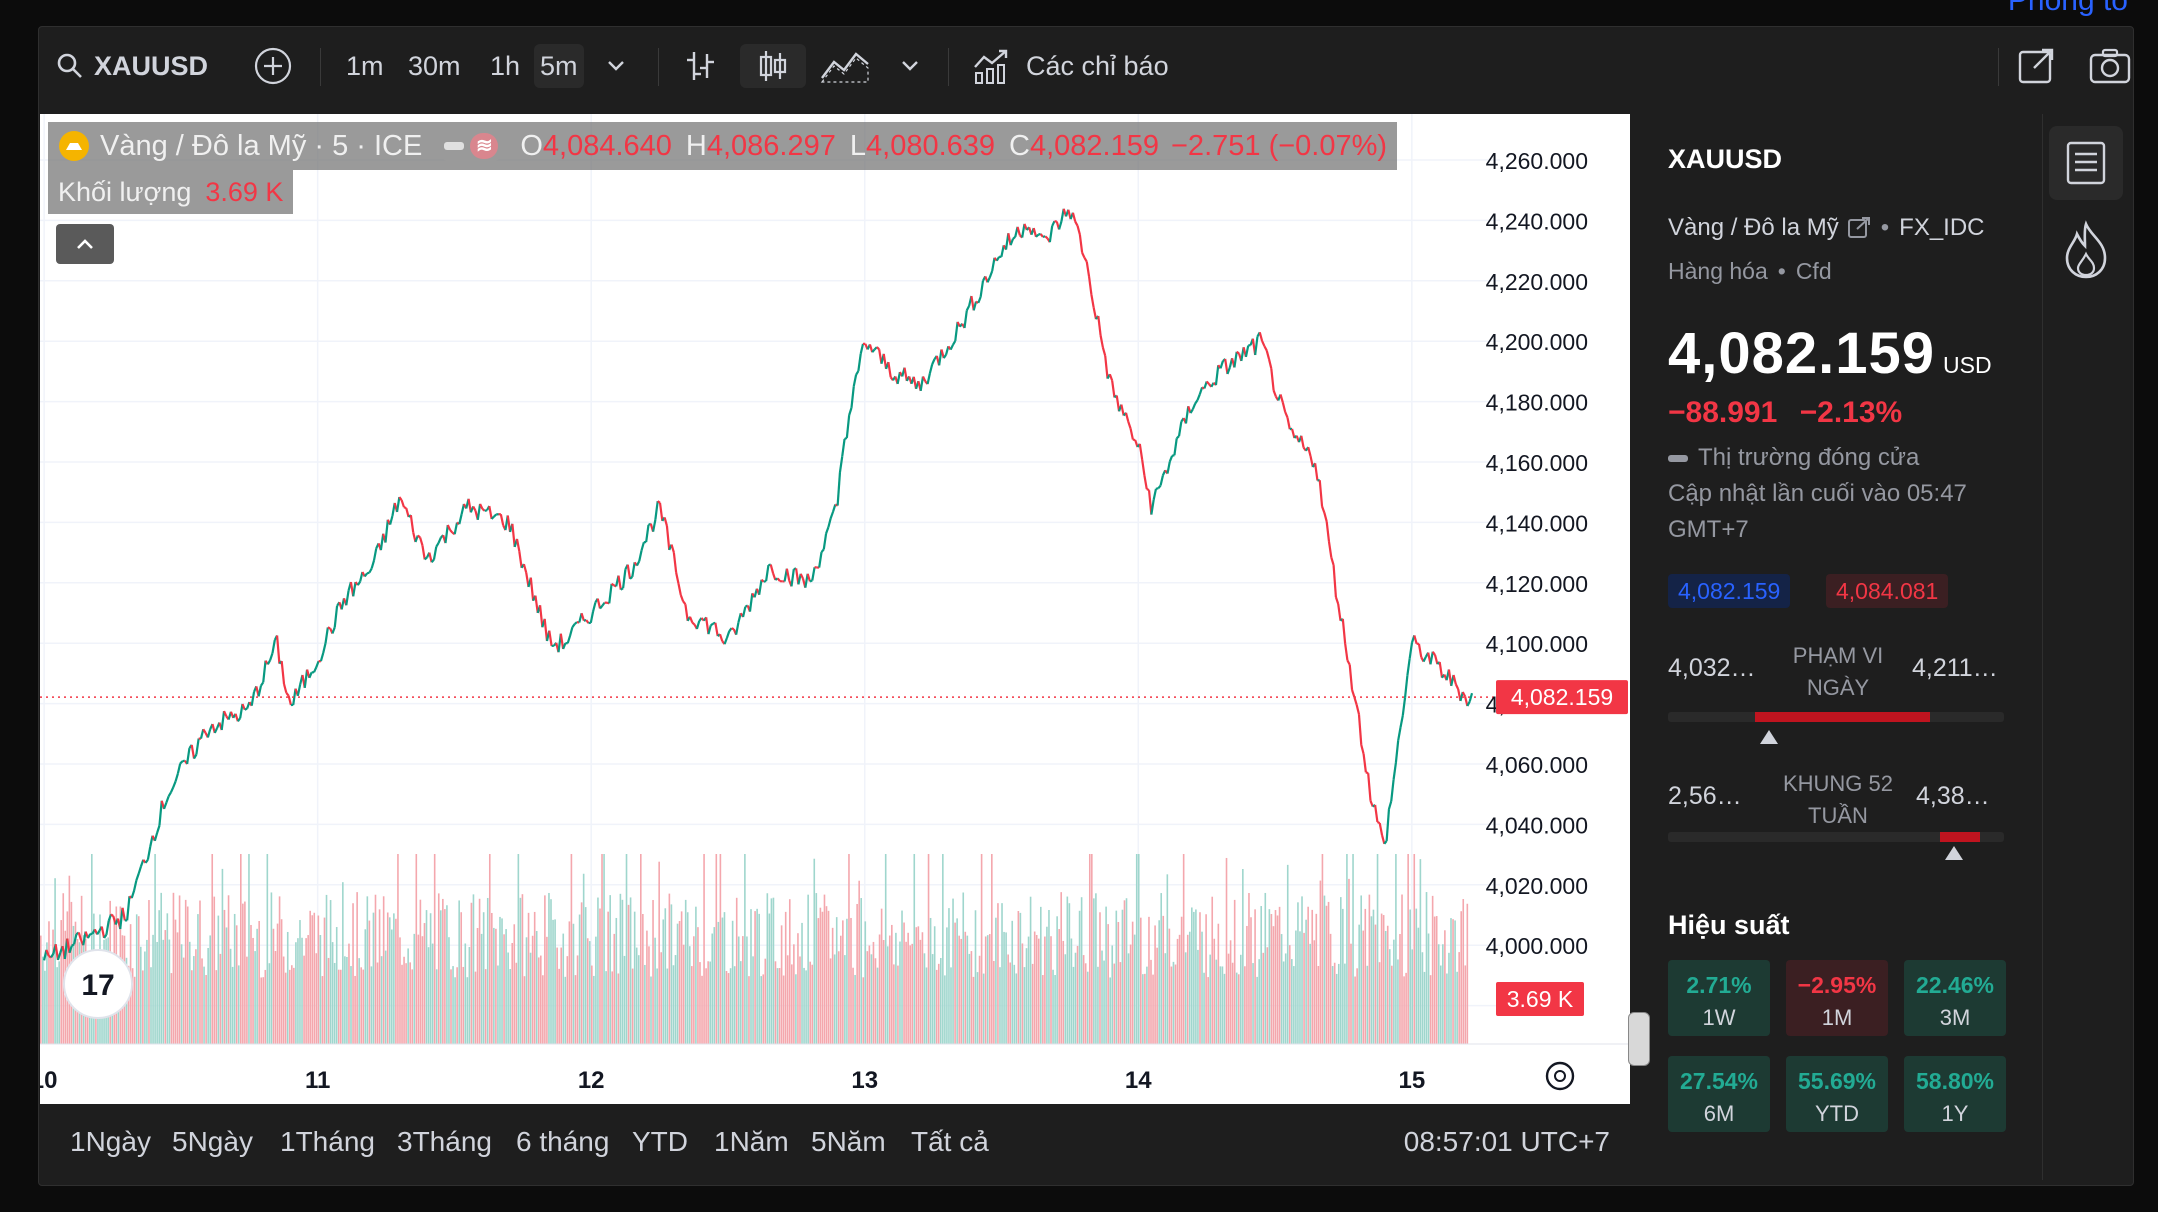 The image size is (2158, 1212). I want to click on range-ytd: YTD, so click(660, 1141).